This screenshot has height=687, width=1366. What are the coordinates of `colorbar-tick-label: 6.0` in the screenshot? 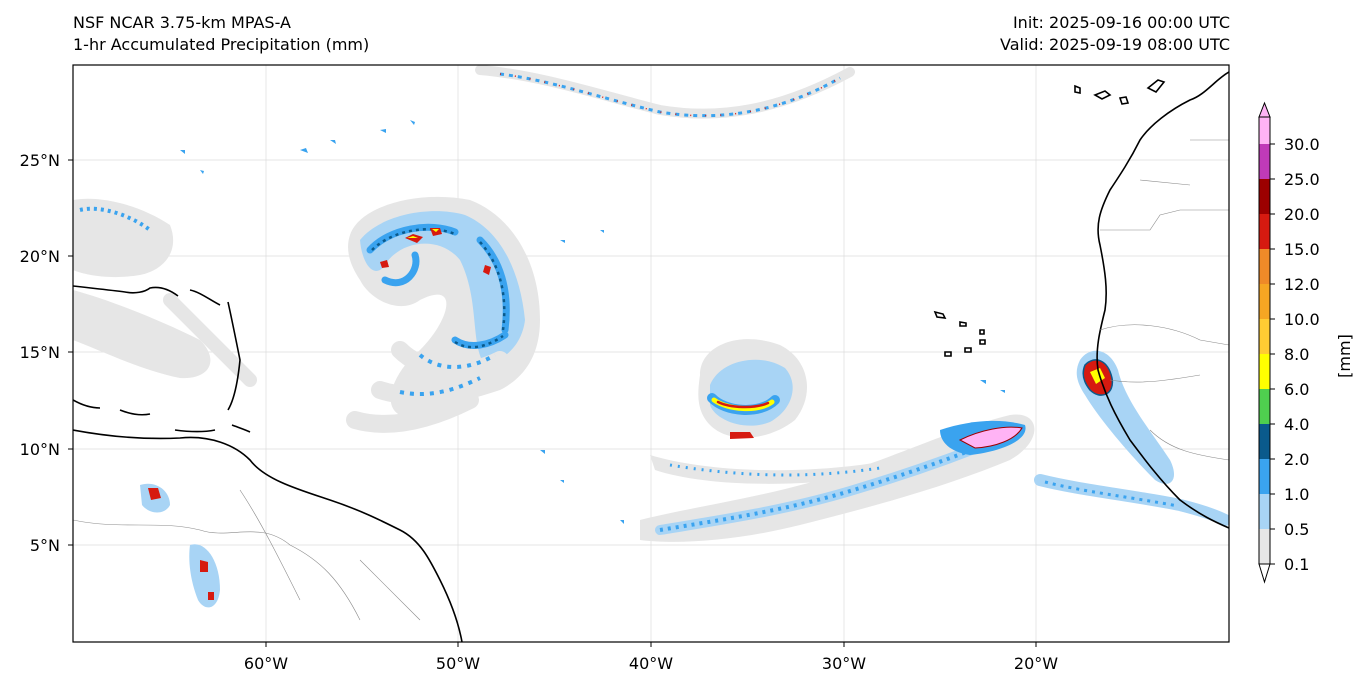 It's located at (1296, 389).